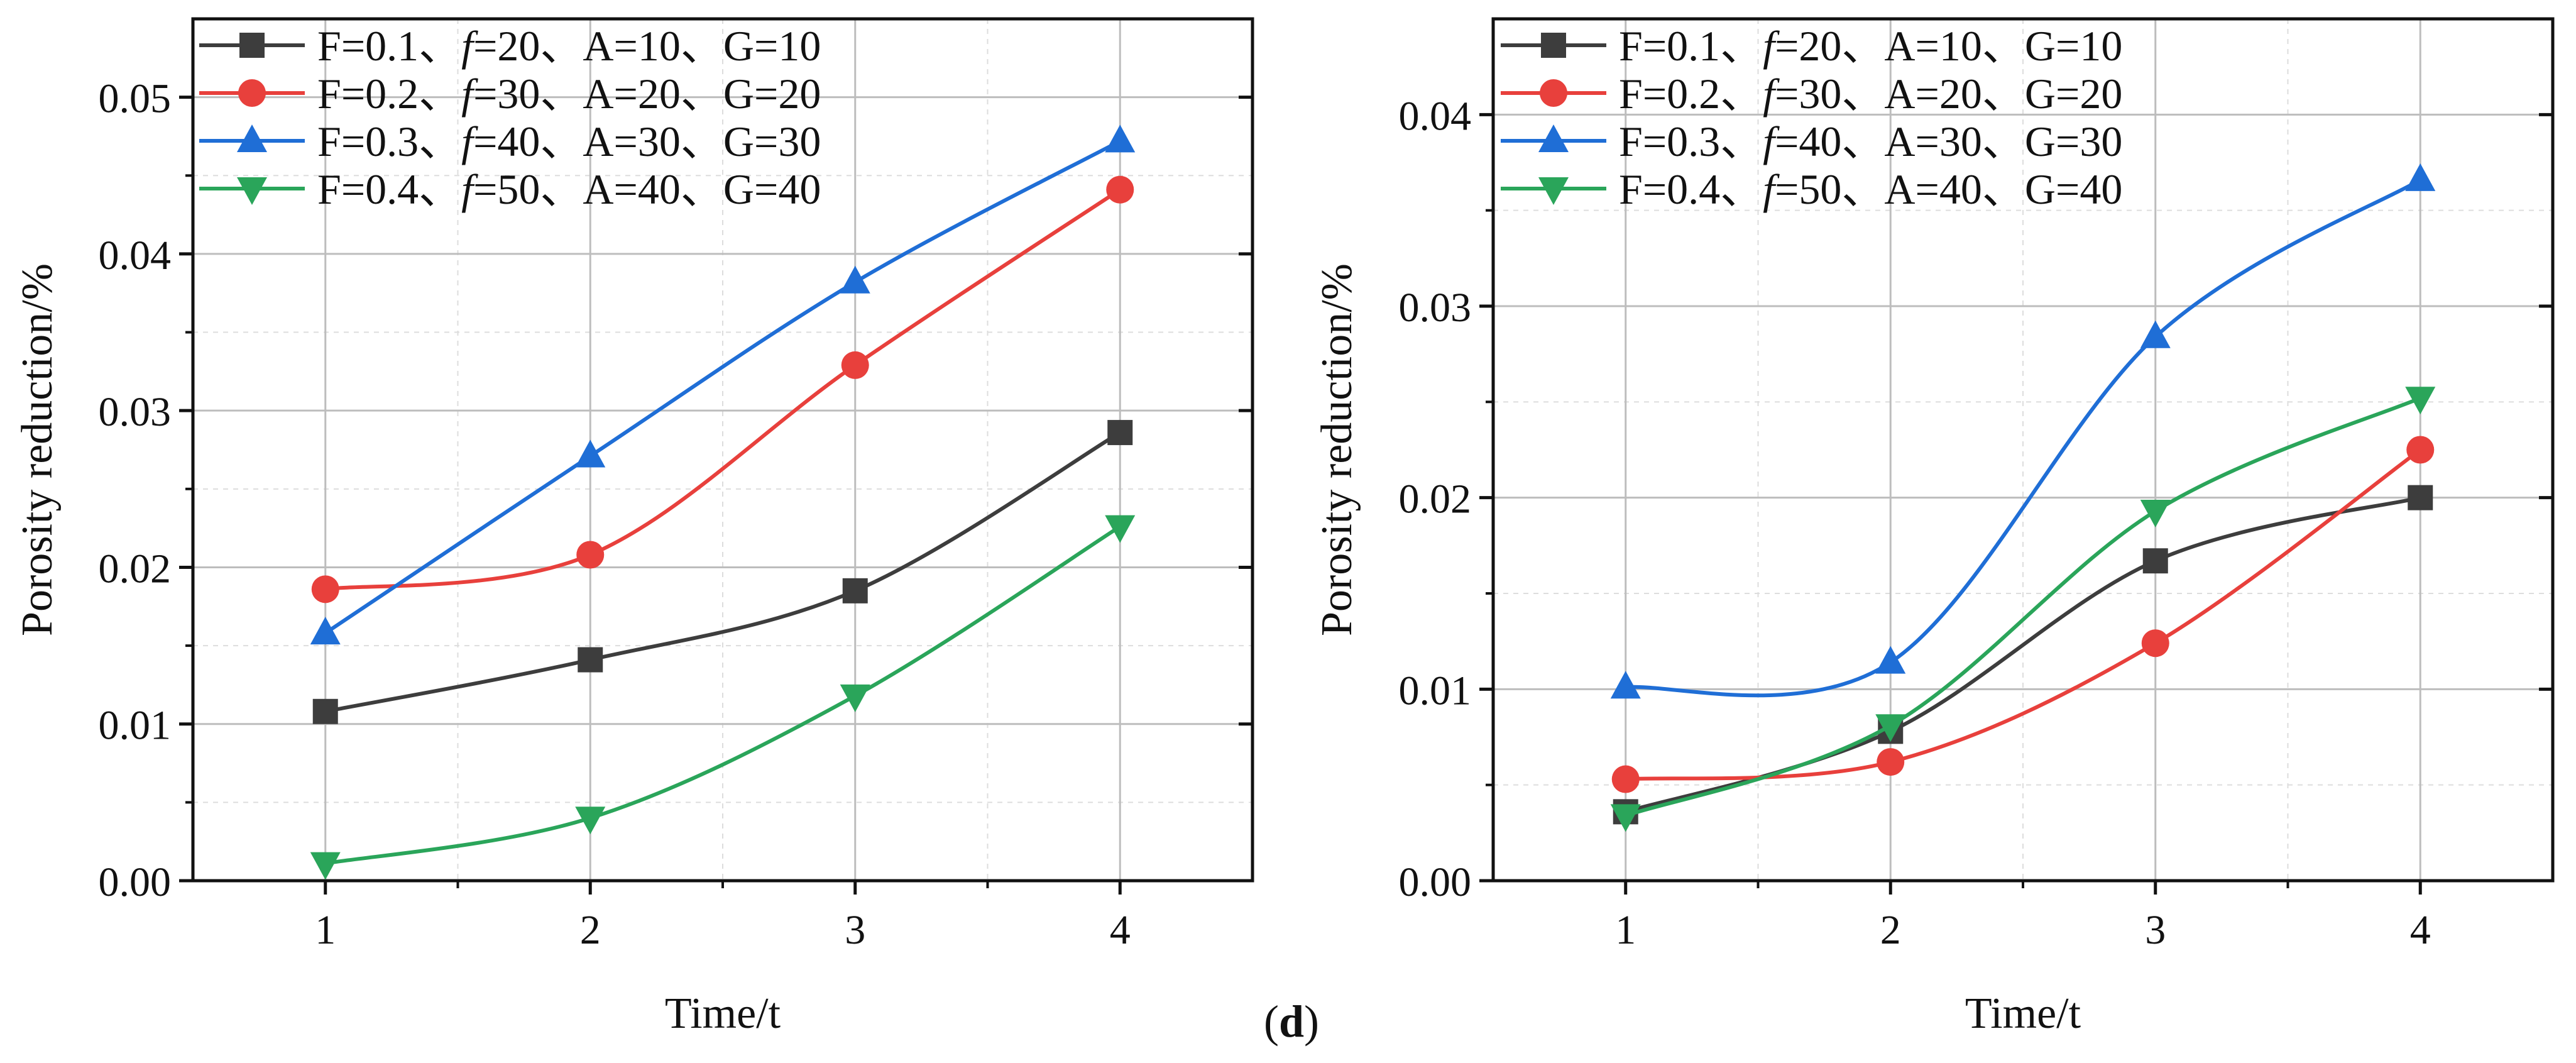 The width and height of the screenshot is (2576, 1063). I want to click on legend-label: F=0.1、f=20、A=10、G=10, so click(1870, 46).